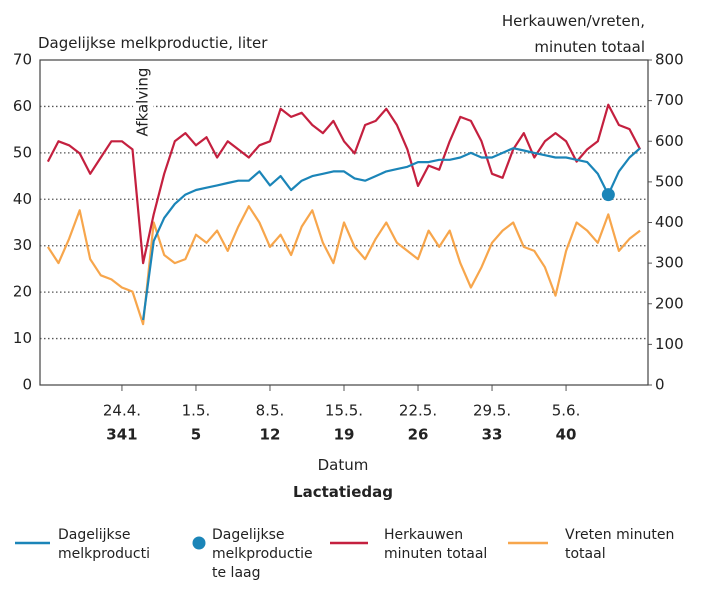  What do you see at coordinates (669, 344) in the screenshot?
I see `y2-tick-label: 100` at bounding box center [669, 344].